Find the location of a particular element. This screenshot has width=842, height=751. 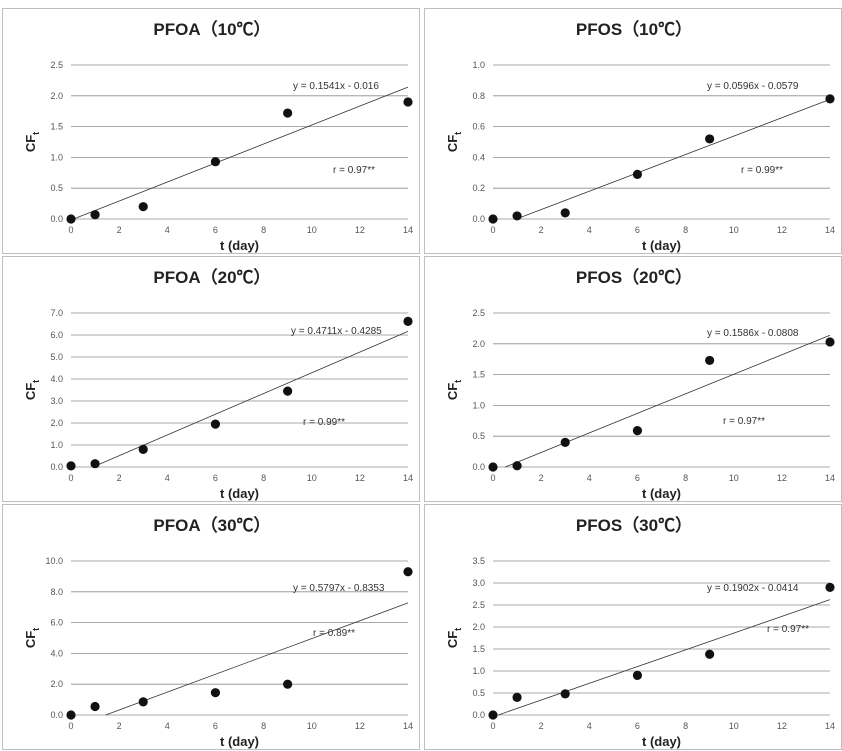

trendline-equation: y = 0.1902x - 0.0414 is located at coordinates (753, 588).